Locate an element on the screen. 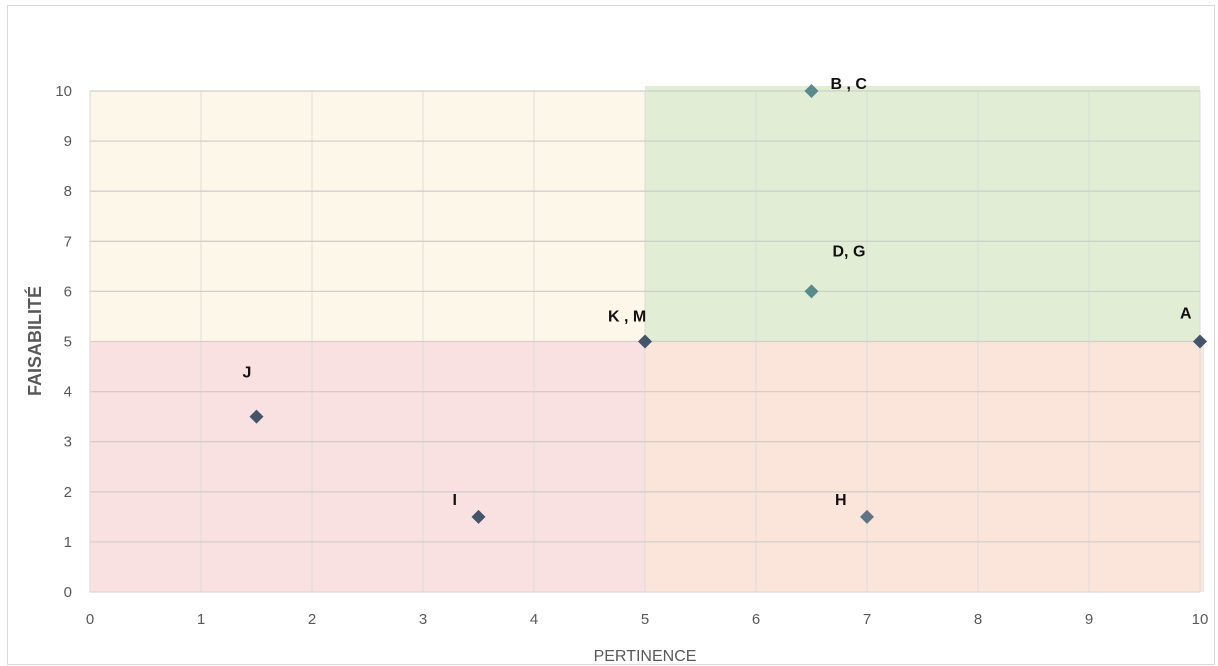 The image size is (1218, 666). y-tick-label: 0 is located at coordinates (68, 592).